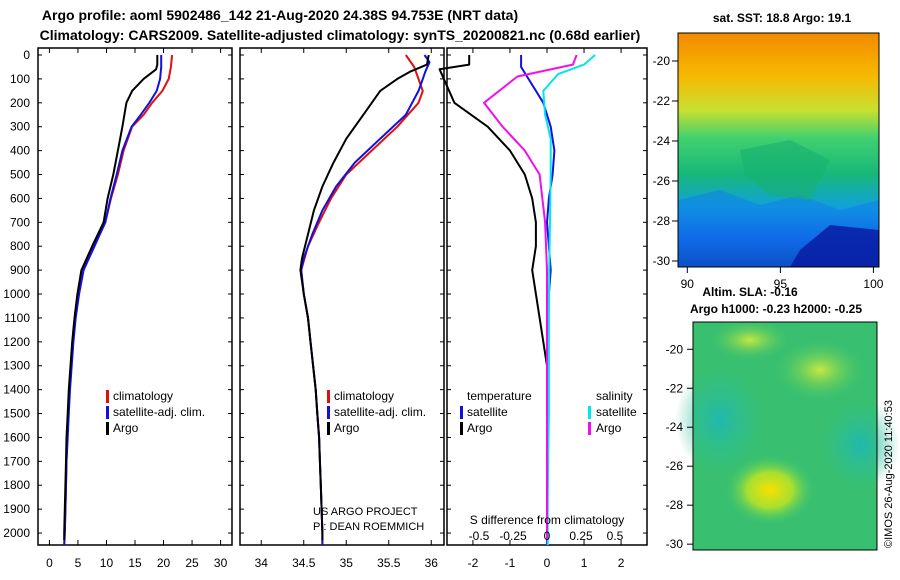  What do you see at coordinates (584, 563) in the screenshot?
I see `x-tick-label: 1` at bounding box center [584, 563].